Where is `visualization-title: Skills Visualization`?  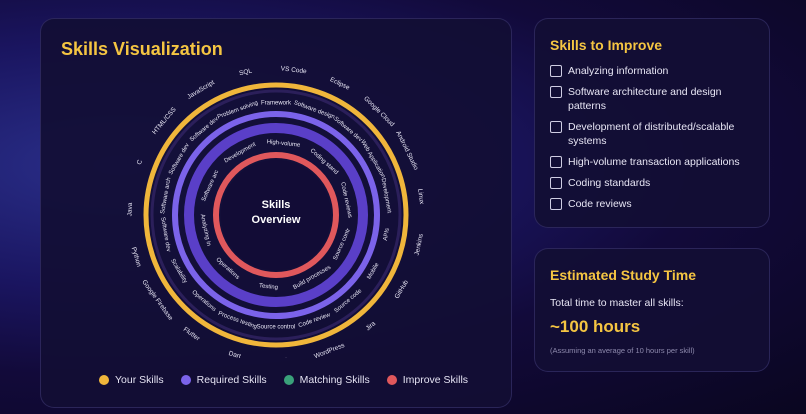 visualization-title: Skills Visualization is located at coordinates (142, 49).